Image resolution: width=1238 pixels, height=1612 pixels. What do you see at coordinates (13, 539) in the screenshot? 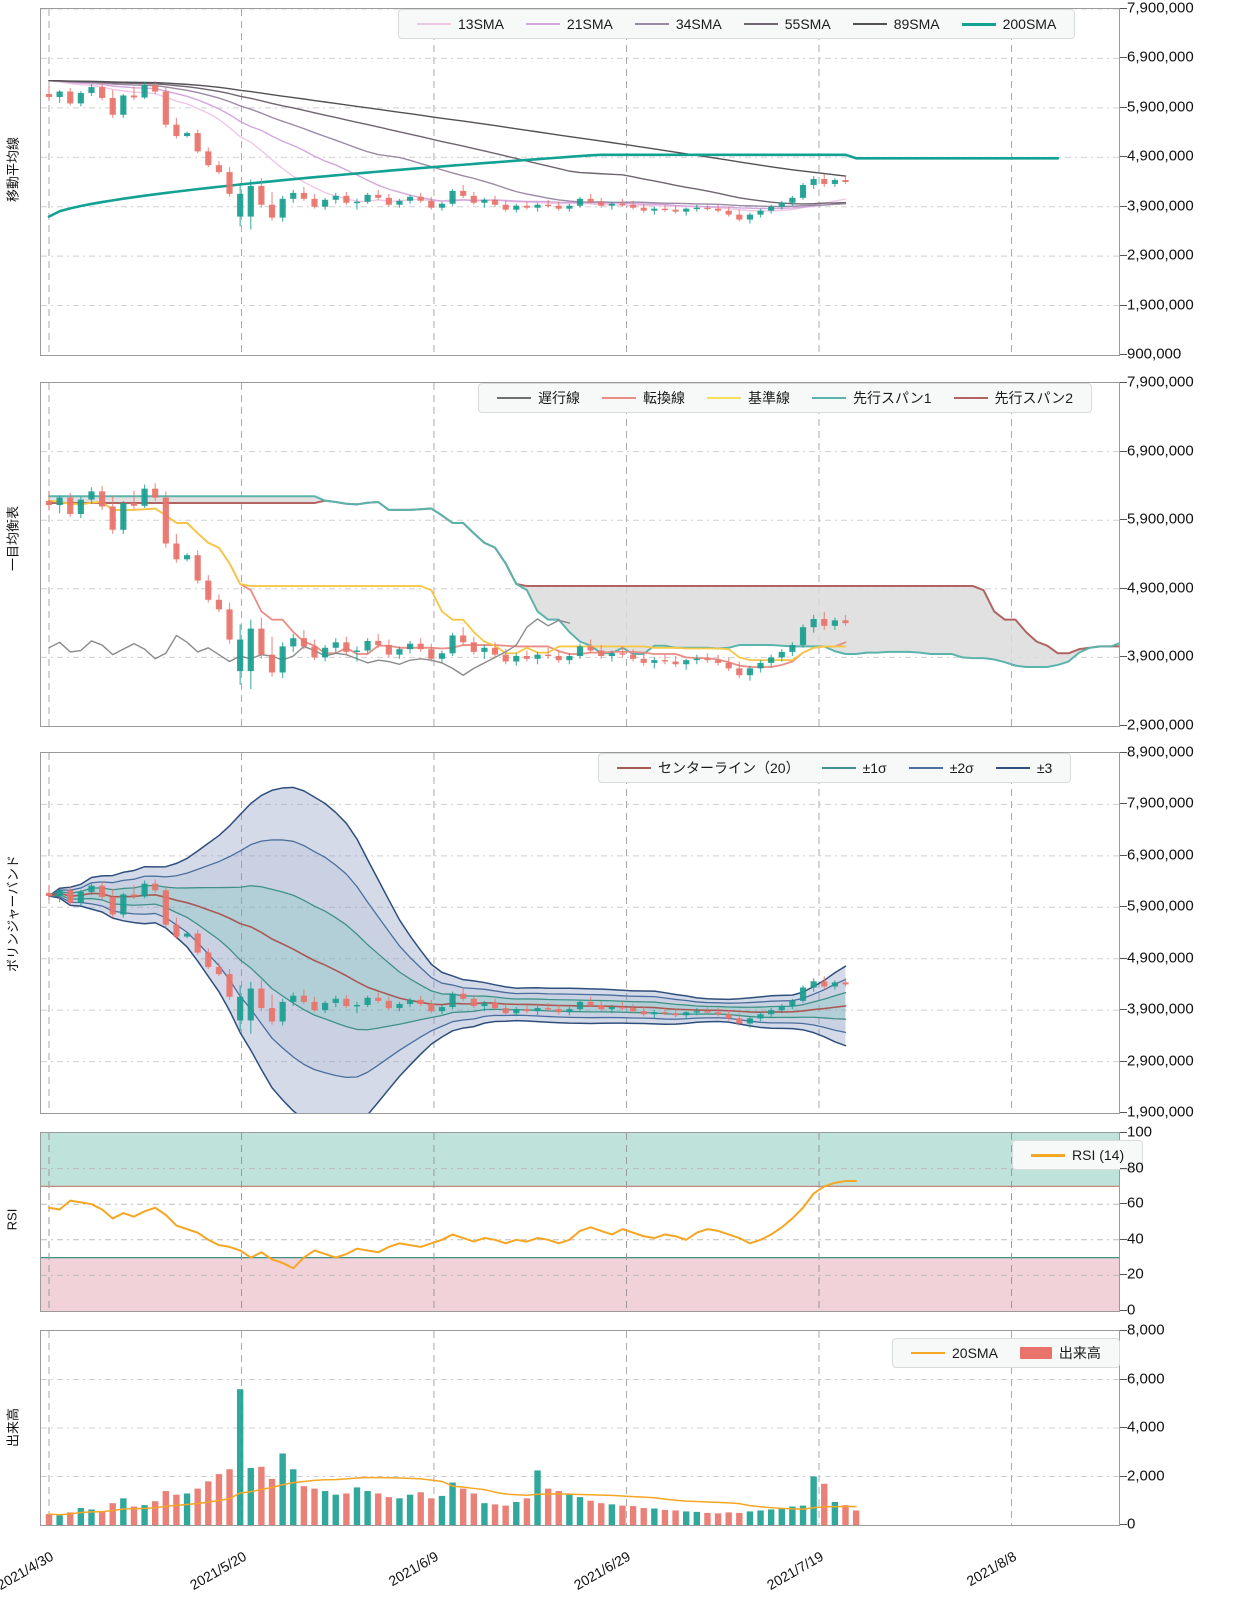
I see `panel-title-ichimoku: 一目均衡表` at bounding box center [13, 539].